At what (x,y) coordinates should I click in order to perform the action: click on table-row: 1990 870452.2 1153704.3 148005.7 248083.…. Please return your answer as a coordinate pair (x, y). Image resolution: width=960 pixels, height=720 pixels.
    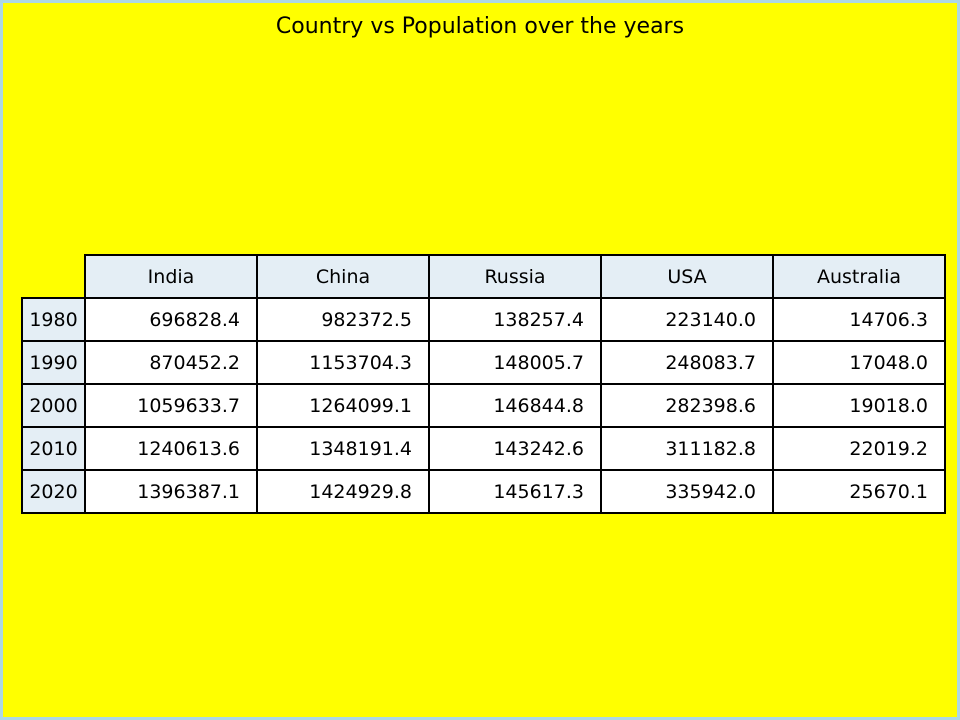
    Looking at the image, I should click on (483, 362).